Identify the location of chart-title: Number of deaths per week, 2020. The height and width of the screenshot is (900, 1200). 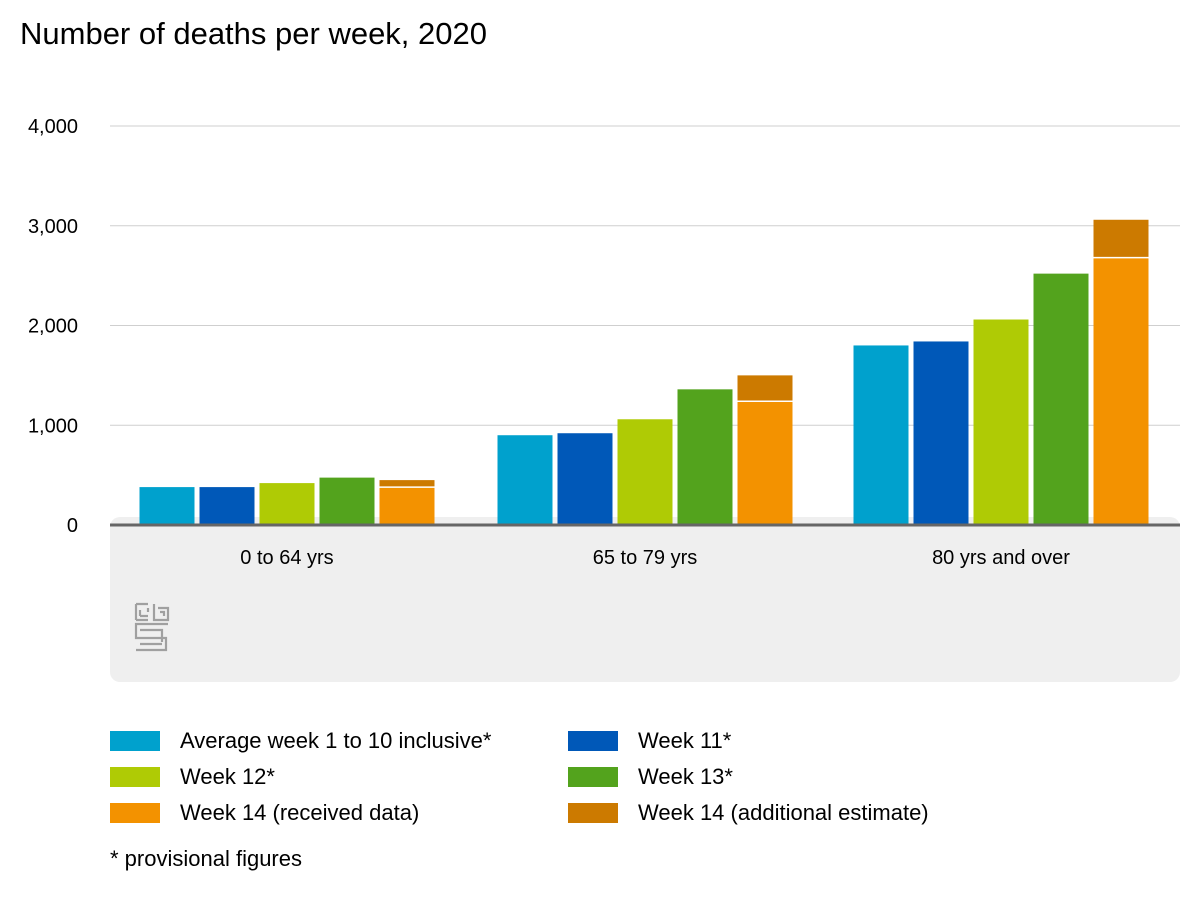
(253, 33).